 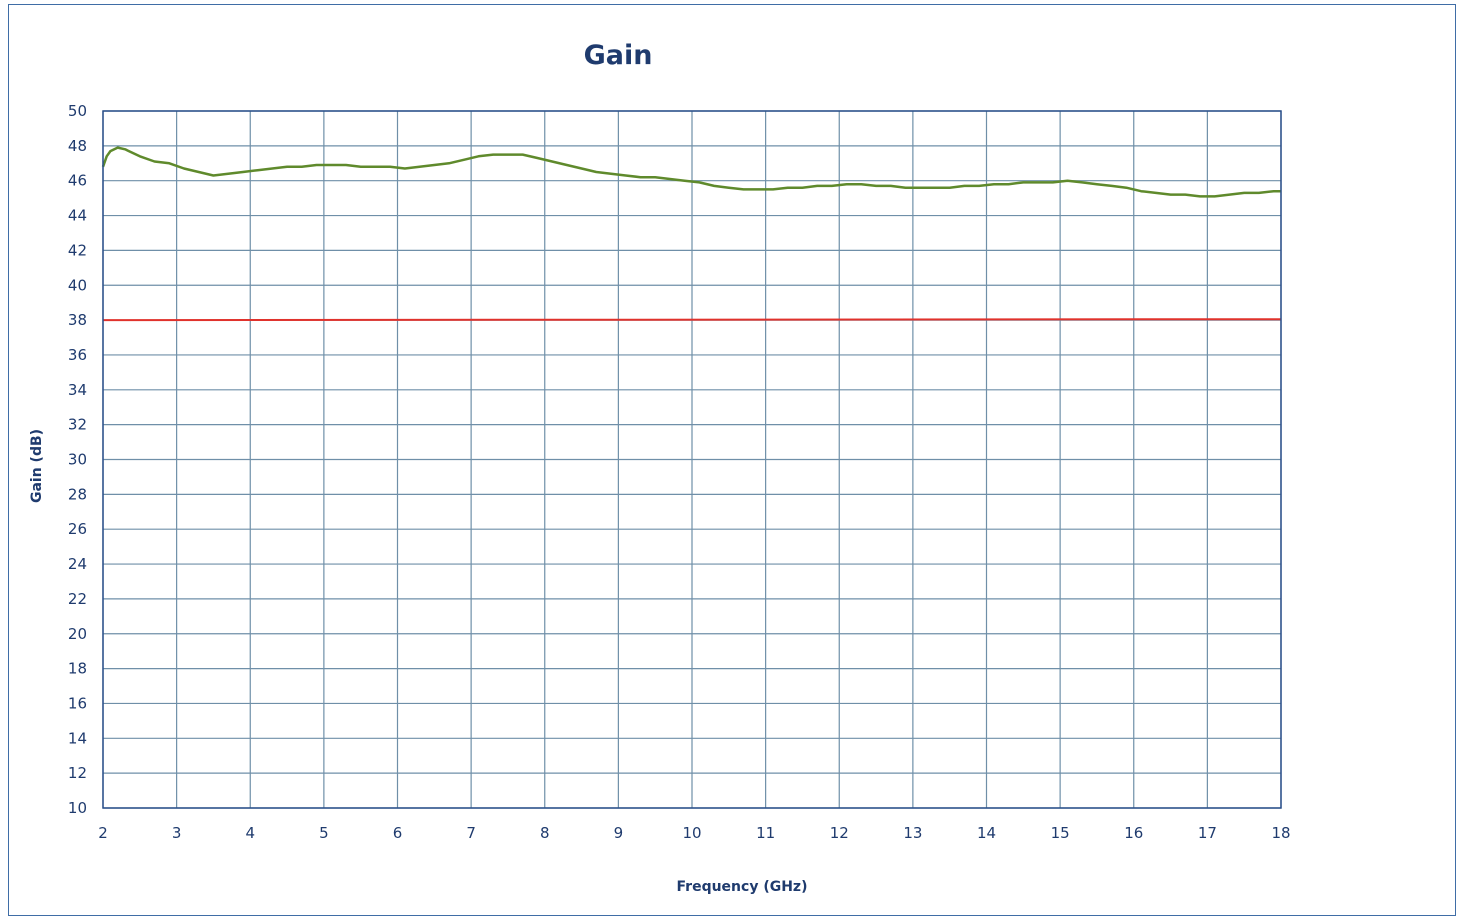 What do you see at coordinates (1280, 833) in the screenshot?
I see `x-tick-label: 18` at bounding box center [1280, 833].